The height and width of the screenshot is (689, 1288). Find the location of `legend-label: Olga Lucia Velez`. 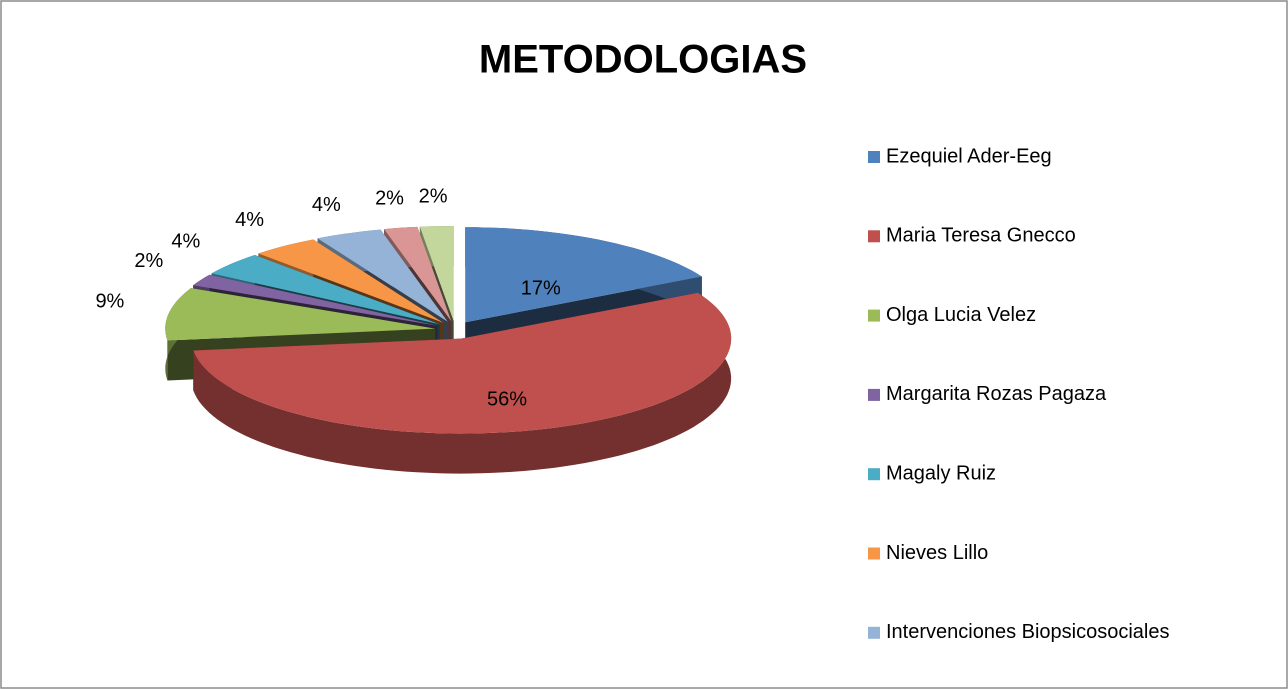

legend-label: Olga Lucia Velez is located at coordinates (961, 315).